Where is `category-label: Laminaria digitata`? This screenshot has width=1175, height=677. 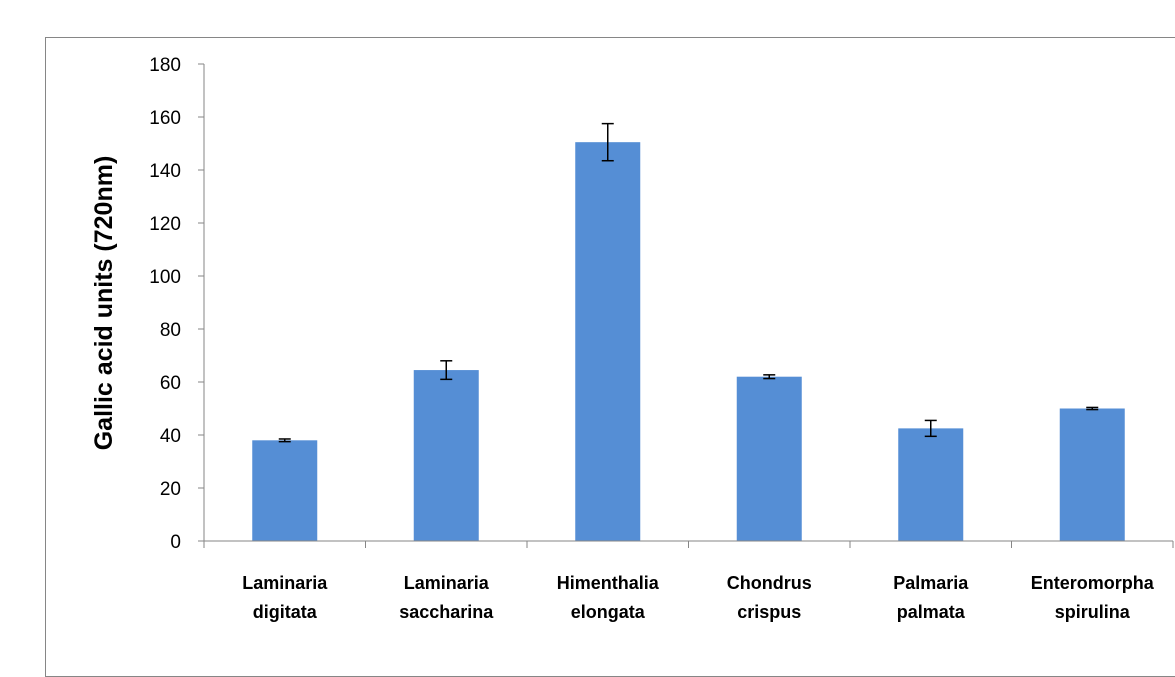 category-label: Laminaria digitata is located at coordinates (285, 597).